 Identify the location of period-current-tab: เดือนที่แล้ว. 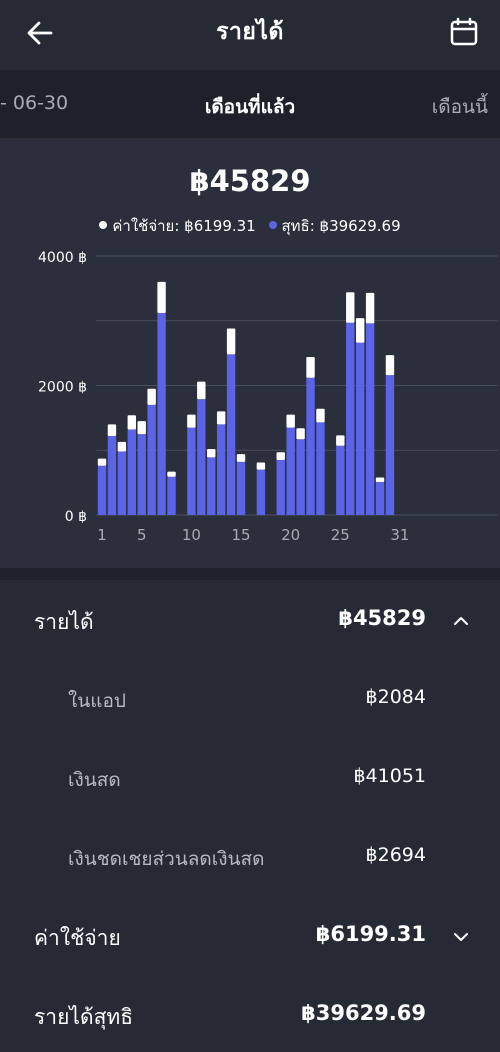
(250, 107).